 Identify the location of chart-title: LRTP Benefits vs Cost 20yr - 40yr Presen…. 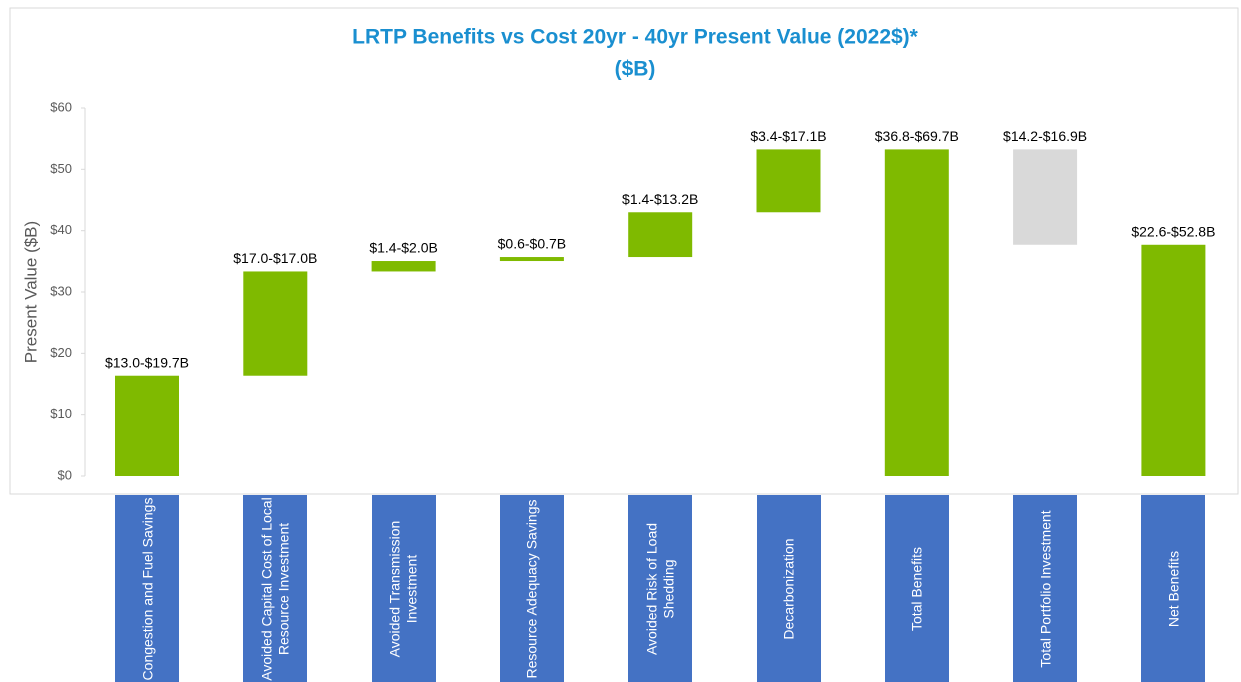
(635, 37).